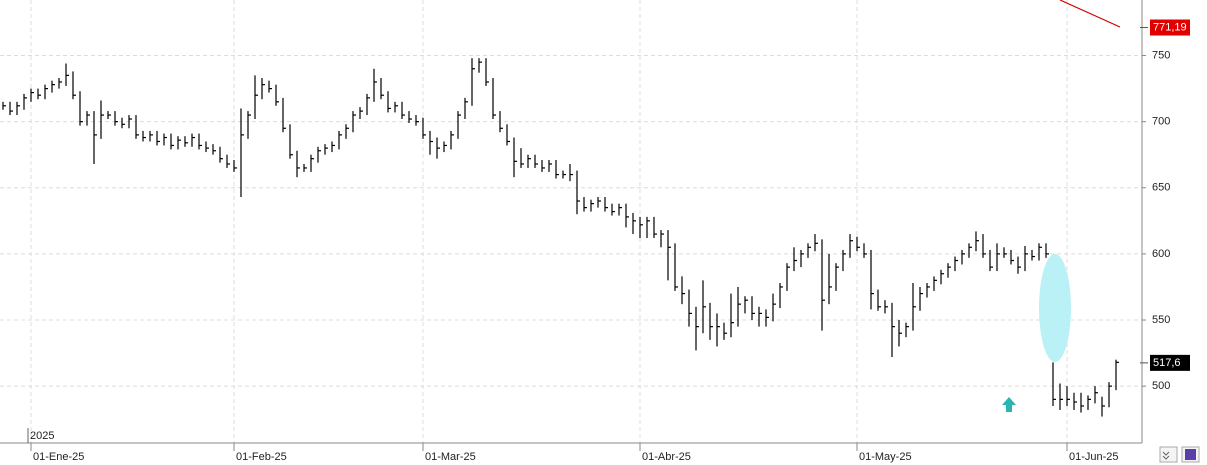 This screenshot has height=465, width=1207. Describe the element at coordinates (1161, 254) in the screenshot. I see `y-tick-label: 600` at that location.